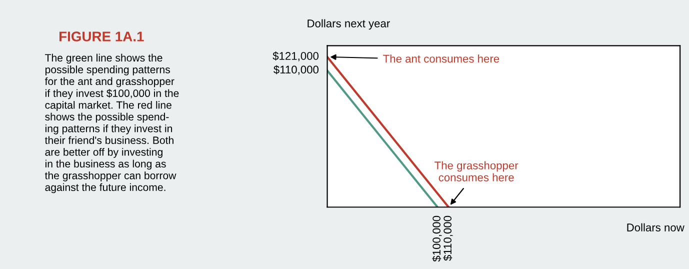 The width and height of the screenshot is (689, 269). Describe the element at coordinates (441, 58) in the screenshot. I see `annotation: The ant consumes here` at that location.